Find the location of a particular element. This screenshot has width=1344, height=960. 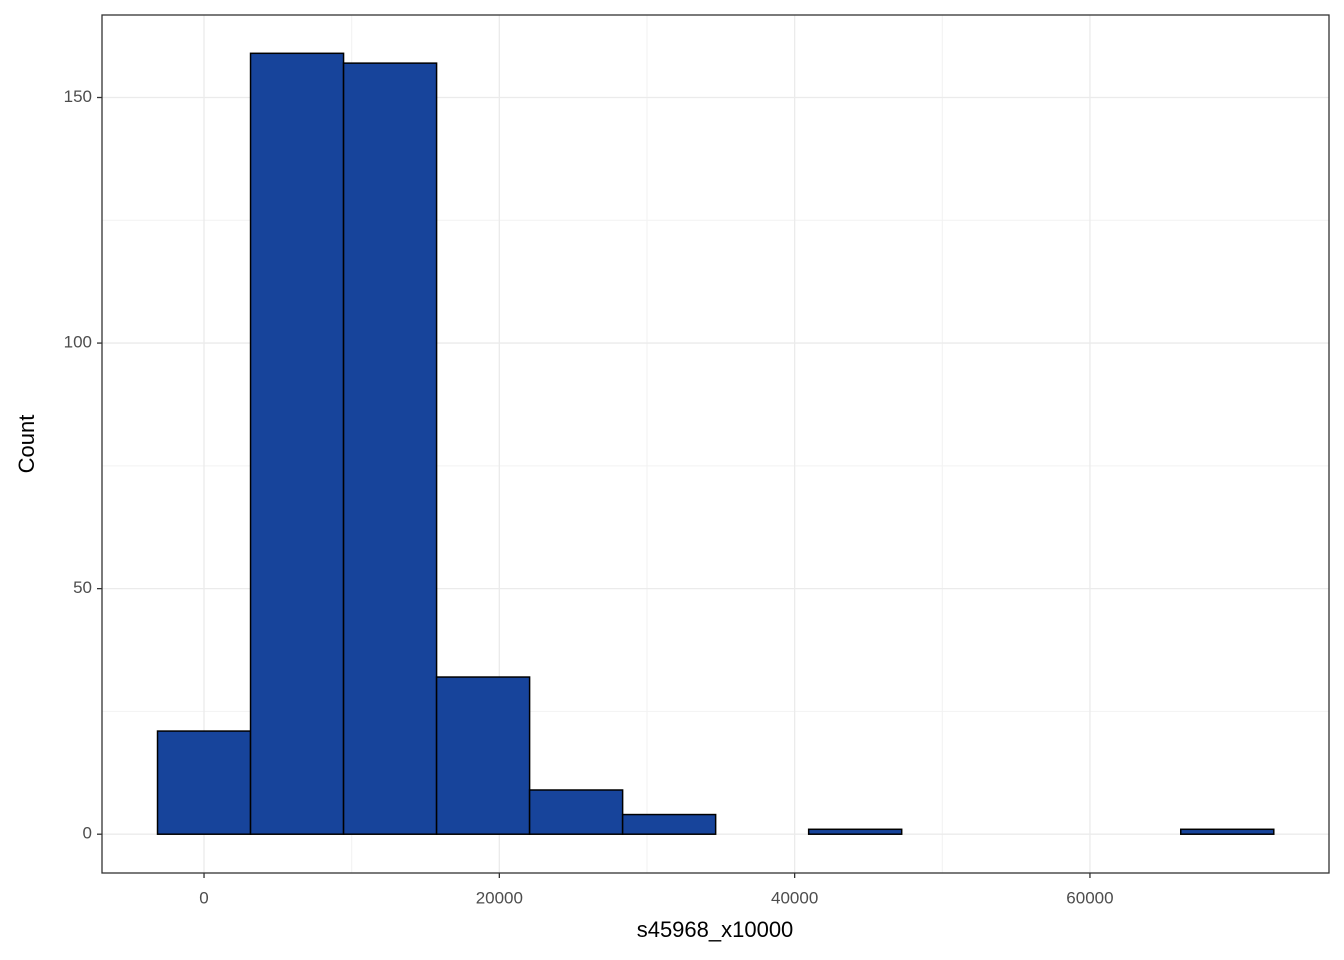

y-tick-label: 0 is located at coordinates (87, 833).